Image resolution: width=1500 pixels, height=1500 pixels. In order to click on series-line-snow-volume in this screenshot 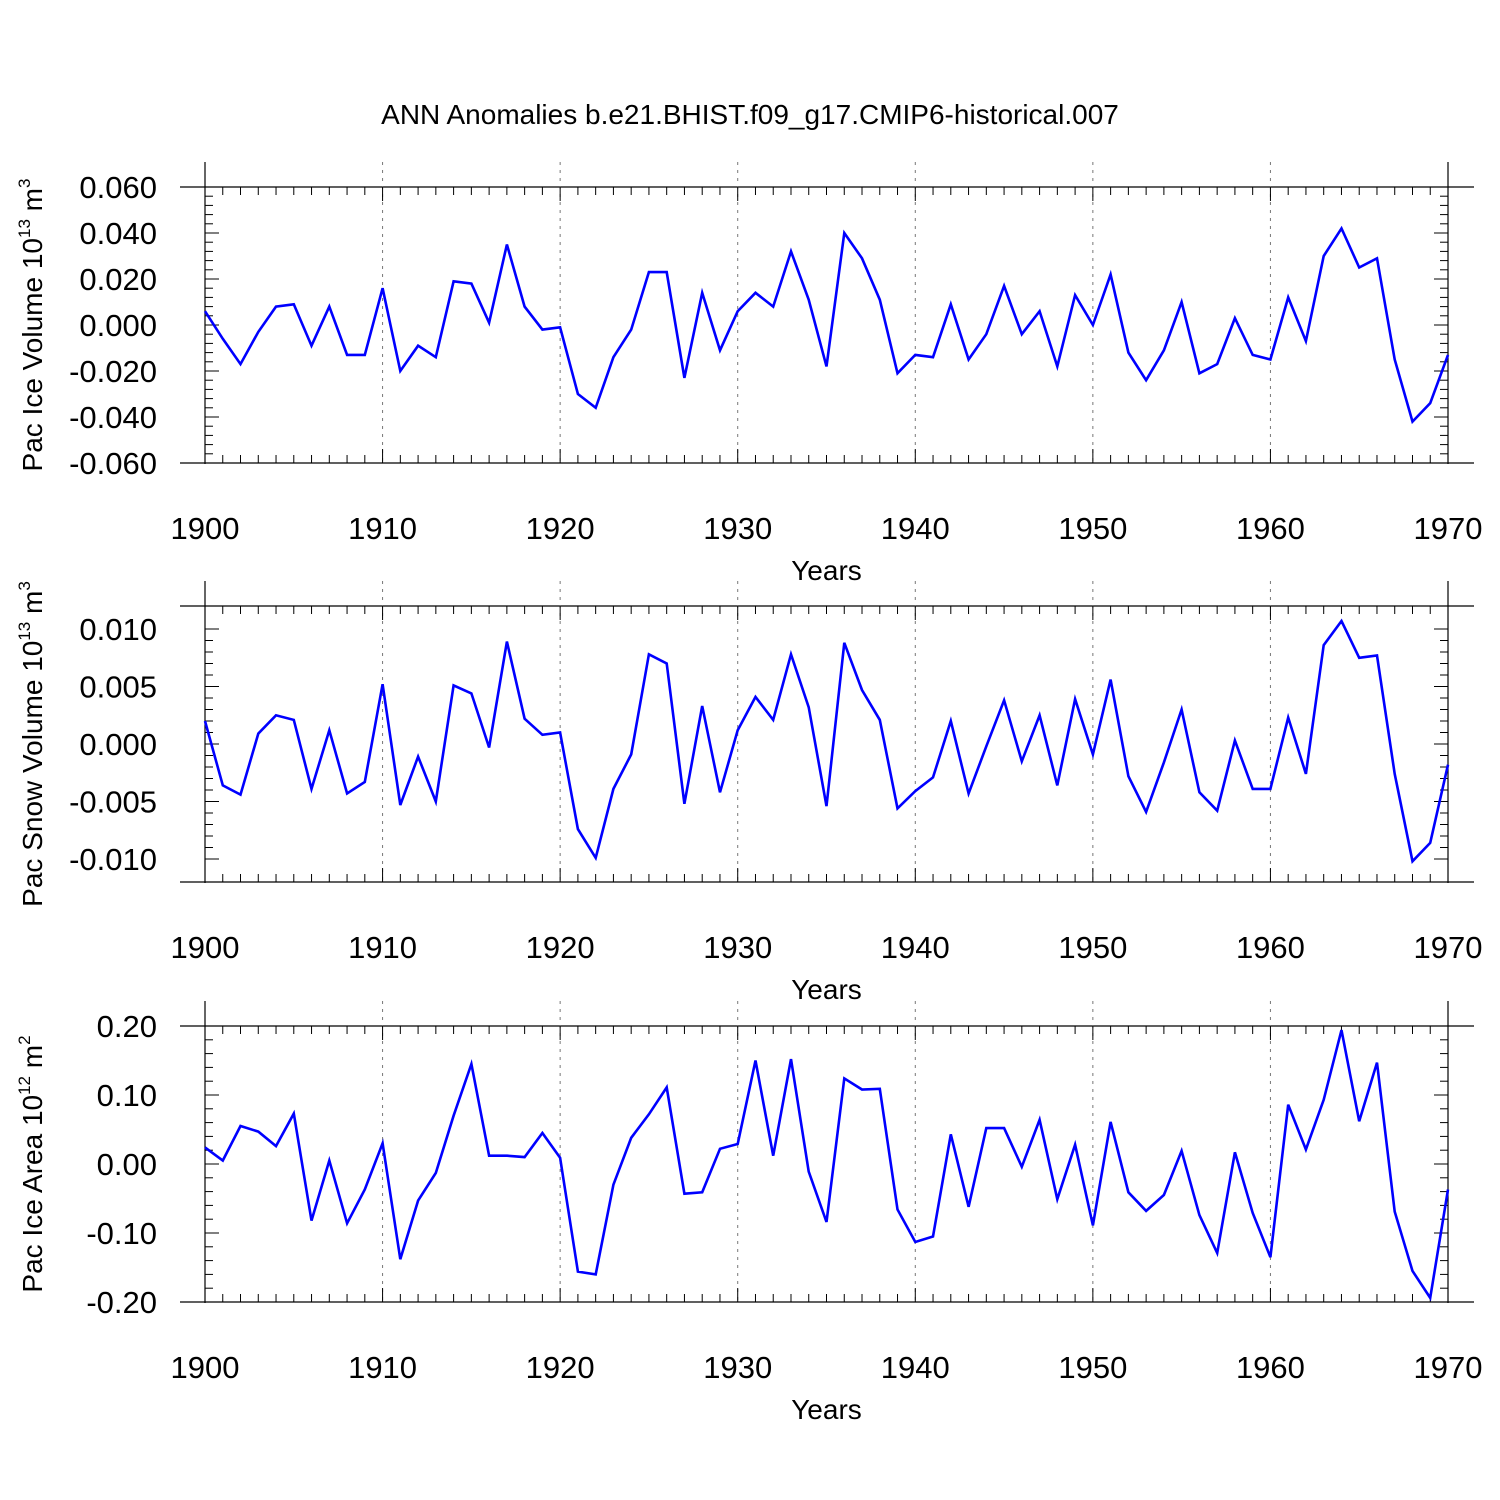, I will do `click(826, 741)`.